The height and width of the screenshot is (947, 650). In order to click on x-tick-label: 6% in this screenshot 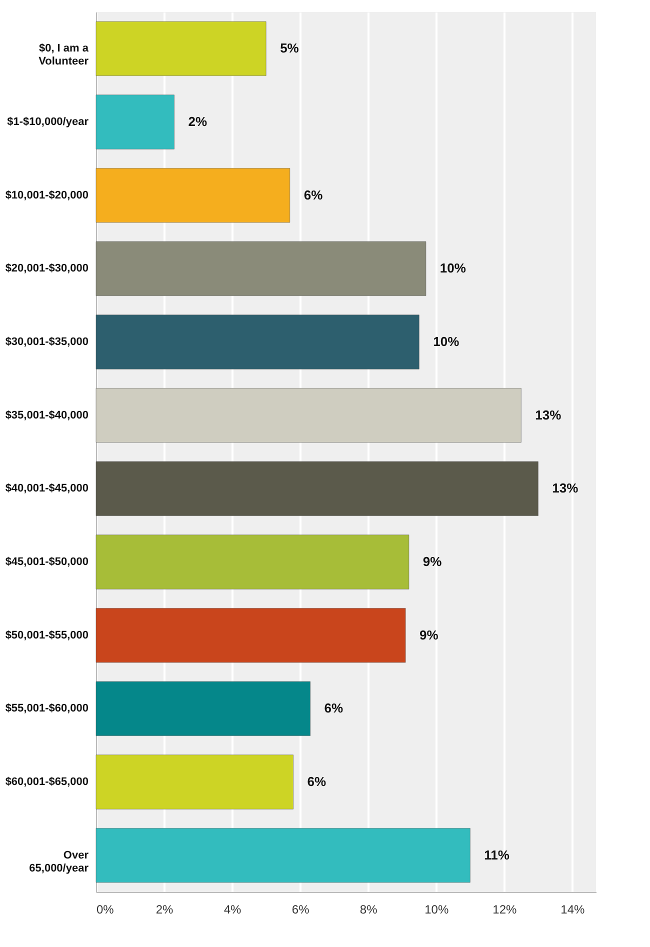, I will do `click(301, 909)`.